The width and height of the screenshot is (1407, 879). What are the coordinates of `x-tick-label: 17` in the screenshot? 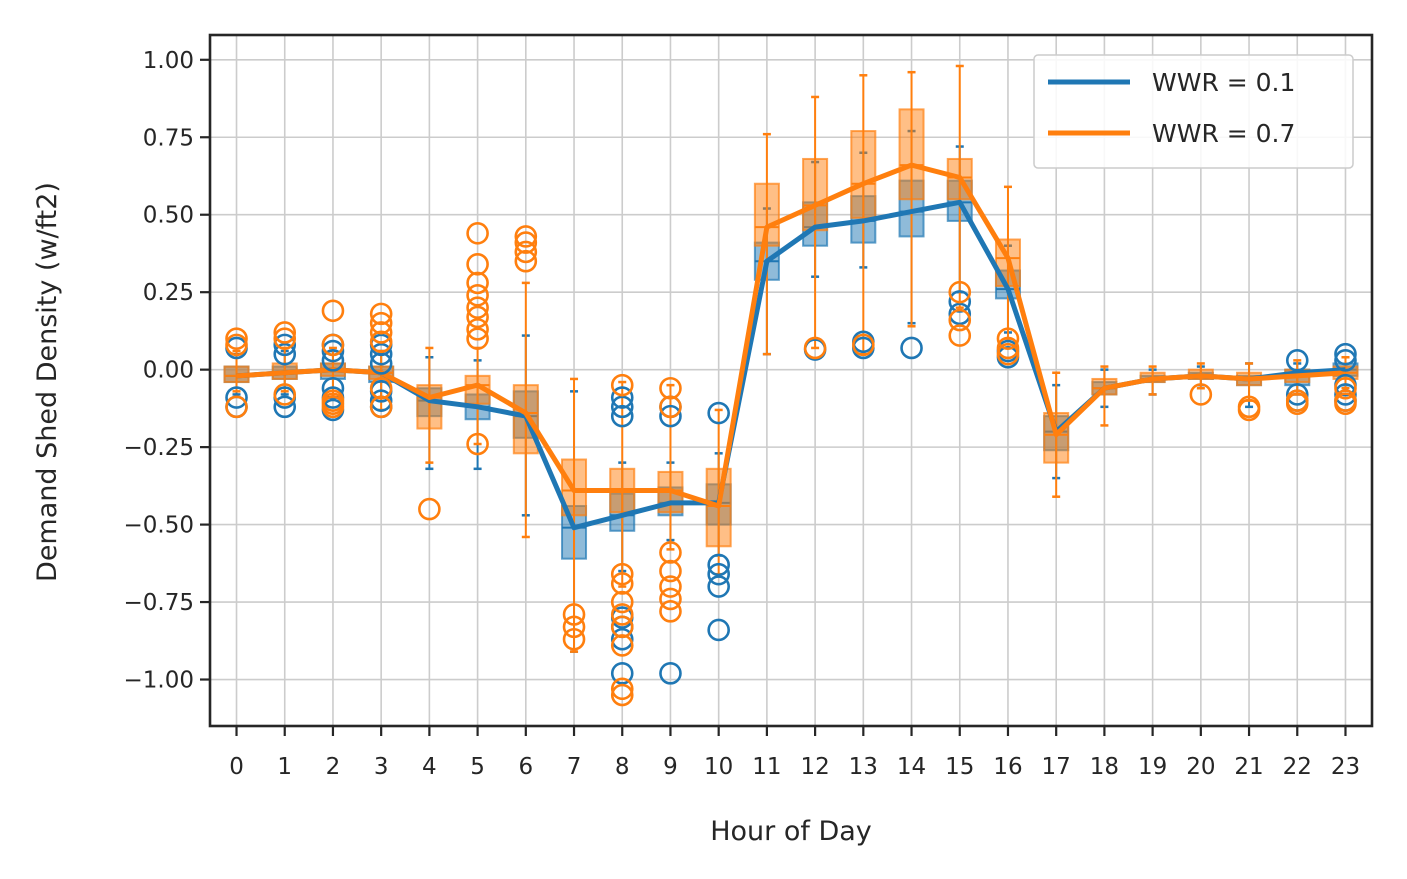 It's located at (1056, 767).